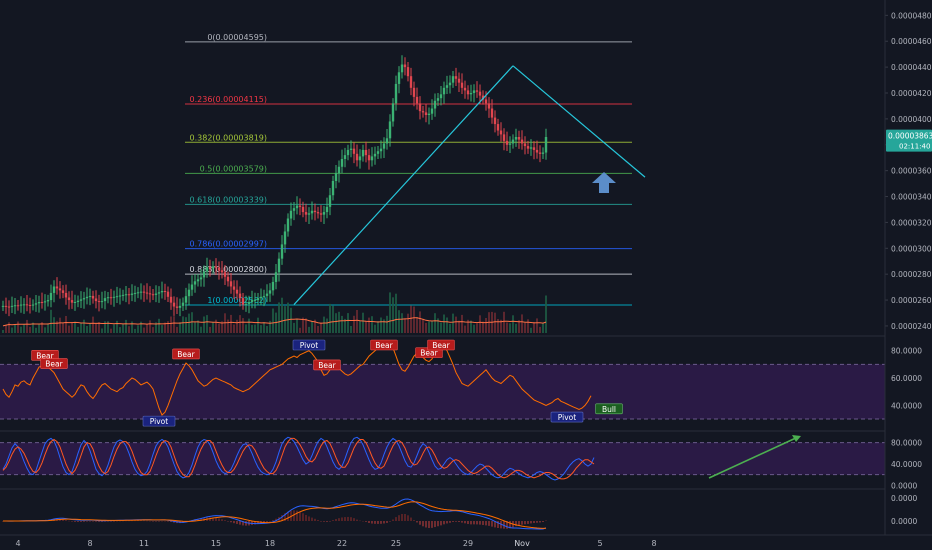 Image resolution: width=932 pixels, height=550 pixels. What do you see at coordinates (579, 121) in the screenshot?
I see `resistance-trendline` at bounding box center [579, 121].